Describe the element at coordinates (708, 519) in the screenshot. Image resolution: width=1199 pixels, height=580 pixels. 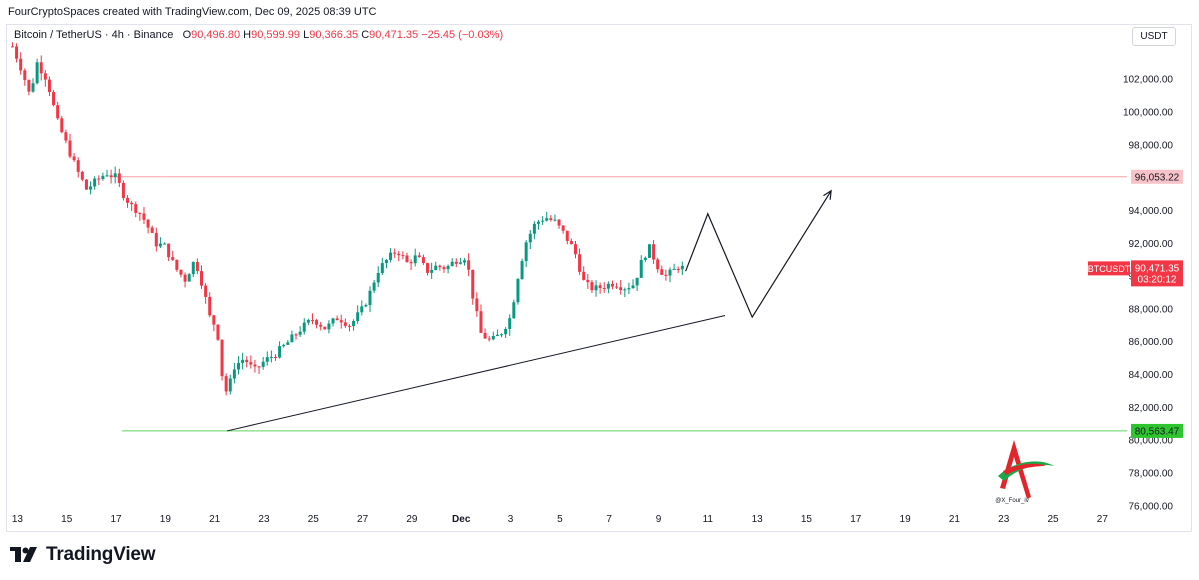
I see `x-tick-label: 11` at that location.